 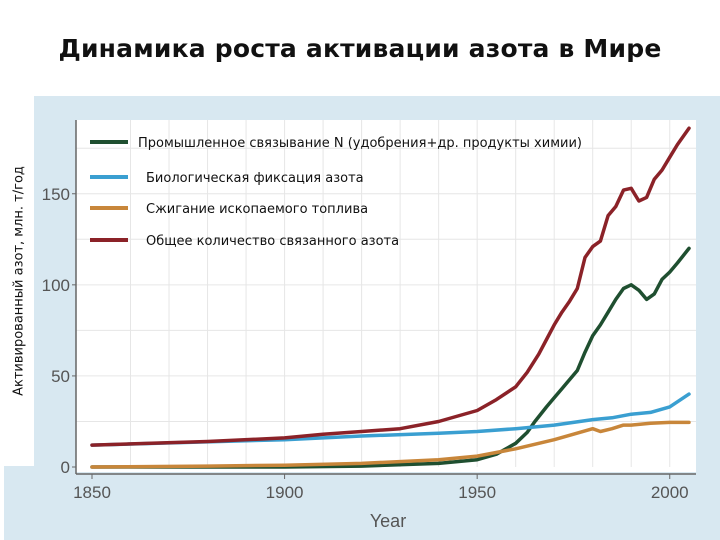 I want to click on legend-label-4: Общее количество связанного азота, so click(x=272, y=241).